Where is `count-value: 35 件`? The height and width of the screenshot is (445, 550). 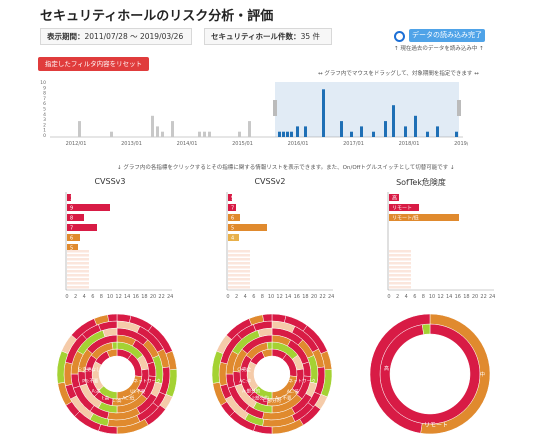 count-value: 35 件 is located at coordinates (310, 36).